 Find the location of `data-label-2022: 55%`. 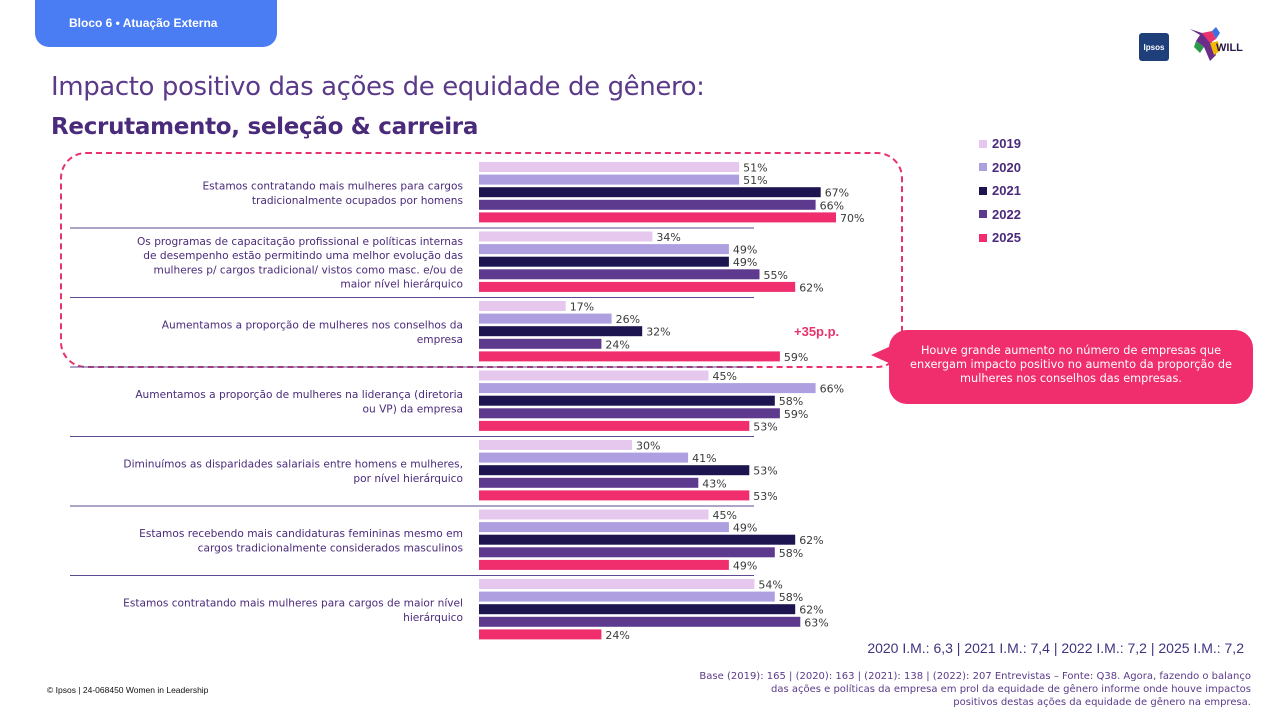

data-label-2022: 55% is located at coordinates (776, 275).